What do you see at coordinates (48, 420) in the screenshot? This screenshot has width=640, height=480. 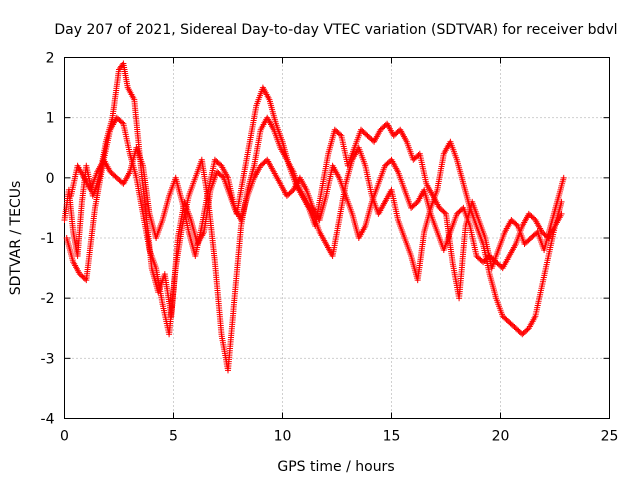 I see `y-tick-label: -4` at bounding box center [48, 420].